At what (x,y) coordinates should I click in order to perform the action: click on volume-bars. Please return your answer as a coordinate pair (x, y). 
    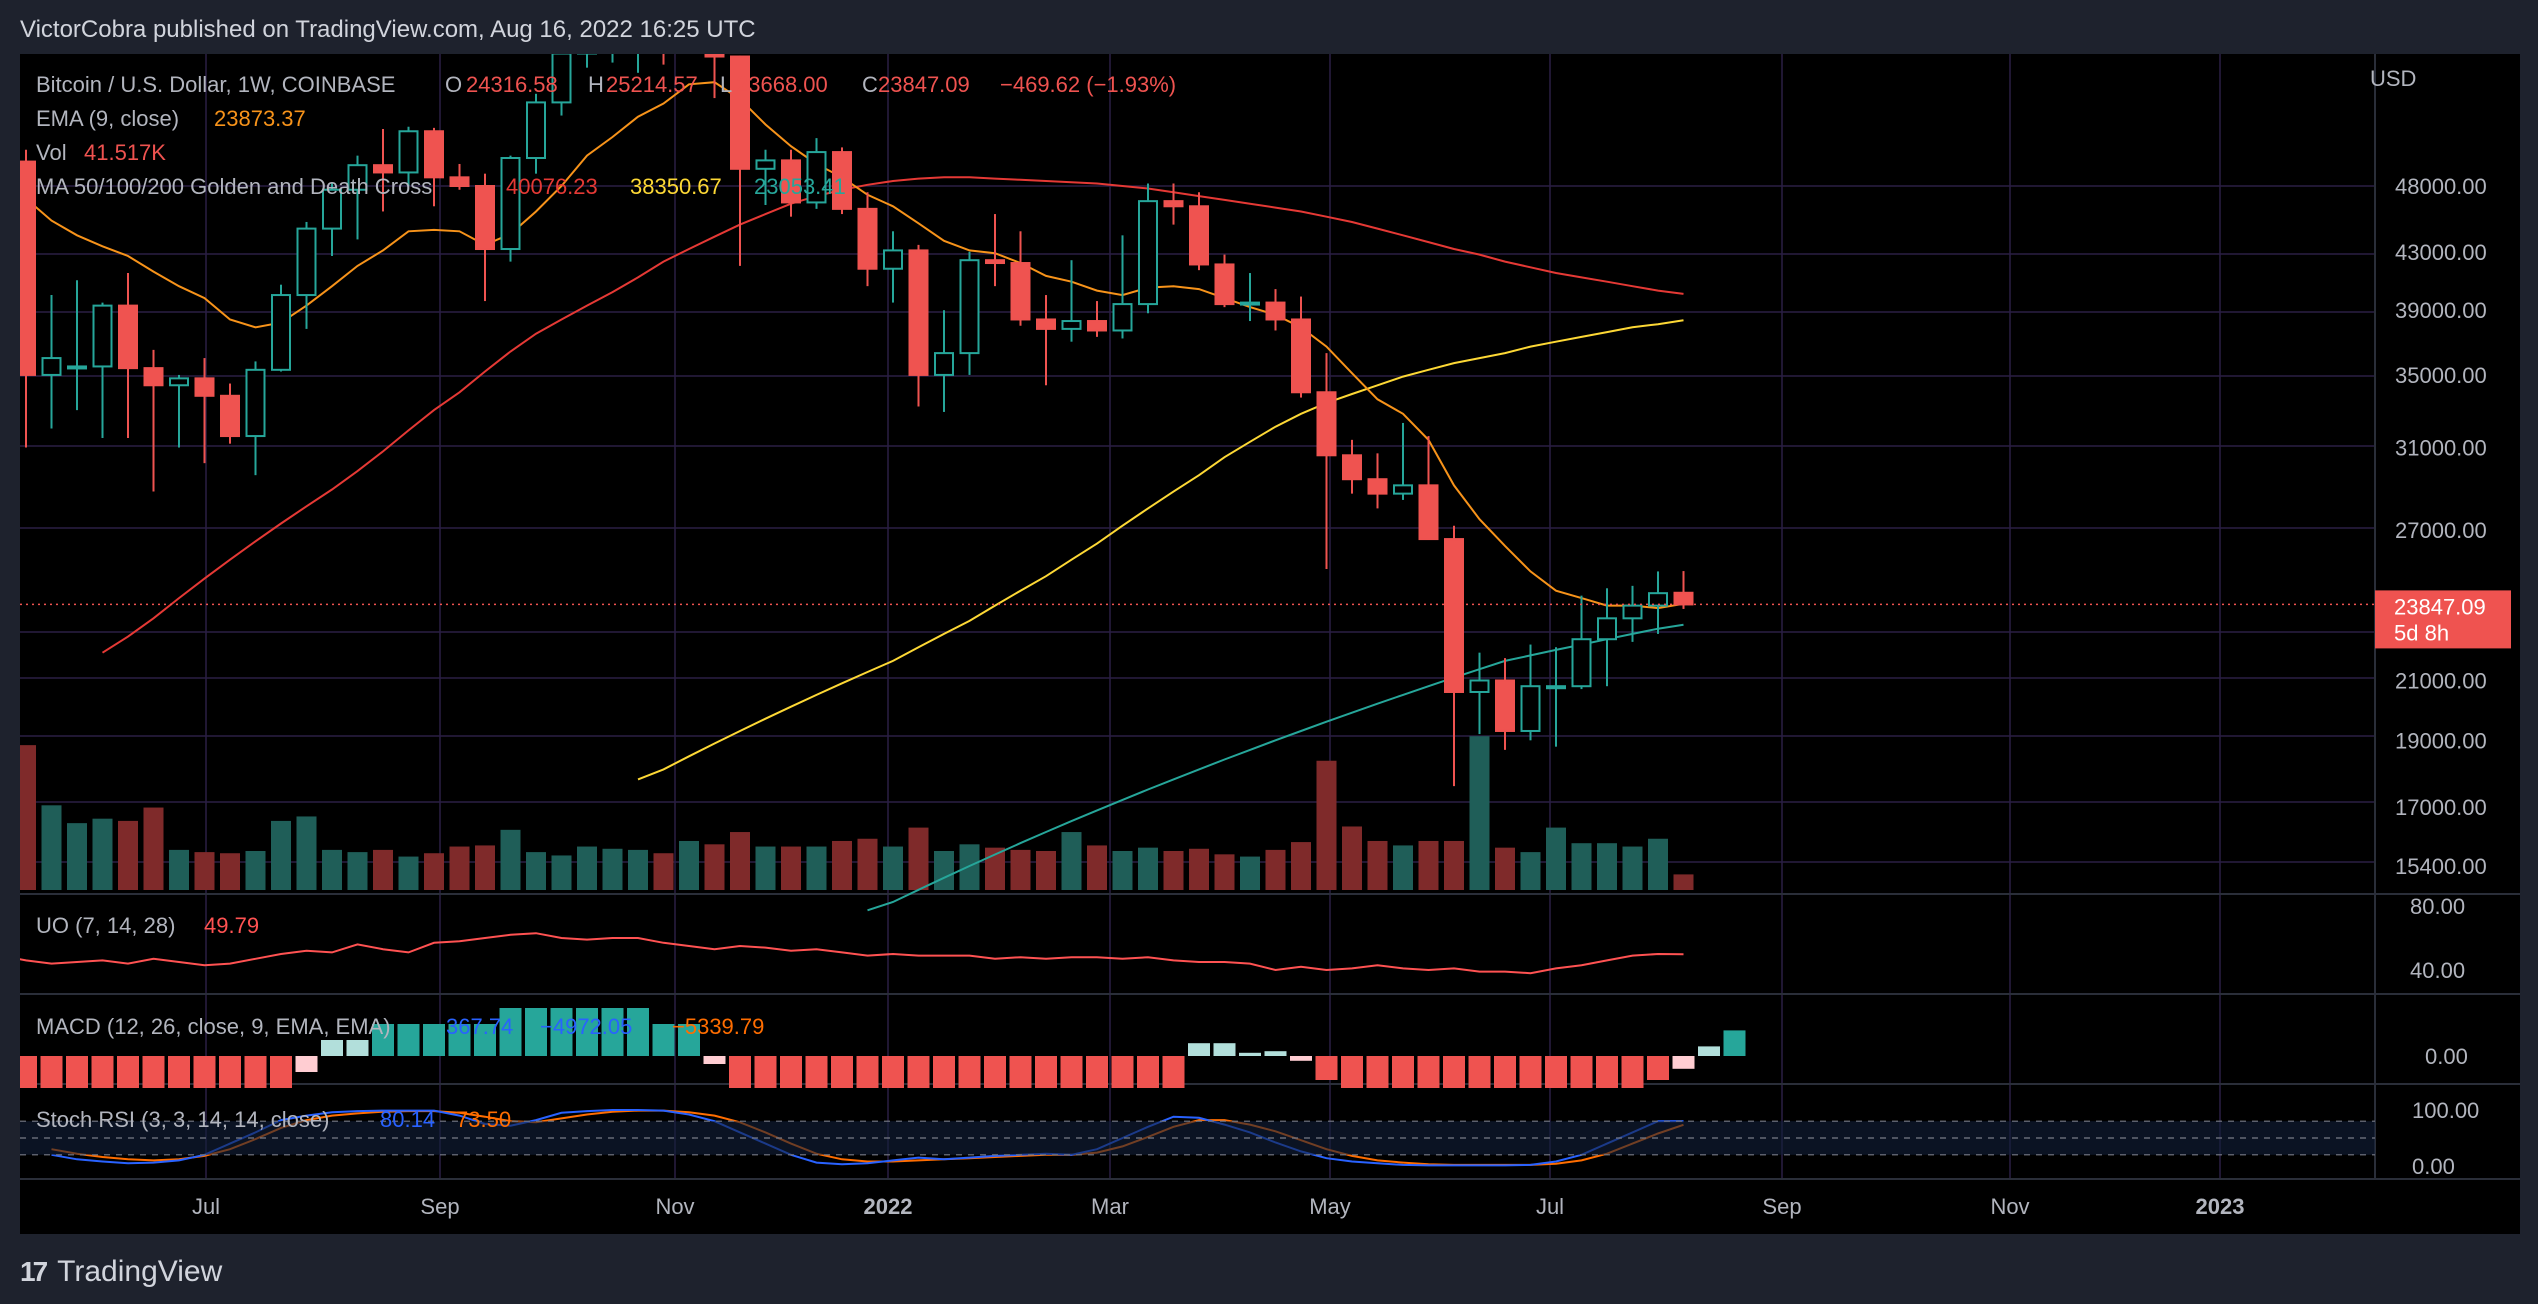
    Looking at the image, I should click on (857, 813).